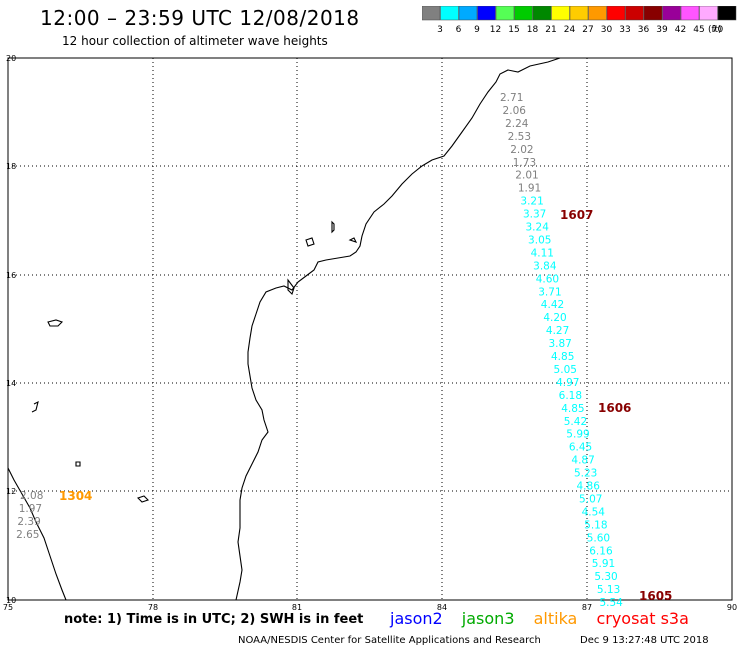 The width and height of the screenshot is (740, 650). Describe the element at coordinates (570, 396) in the screenshot. I see `wave-height-value: 6.18` at that location.